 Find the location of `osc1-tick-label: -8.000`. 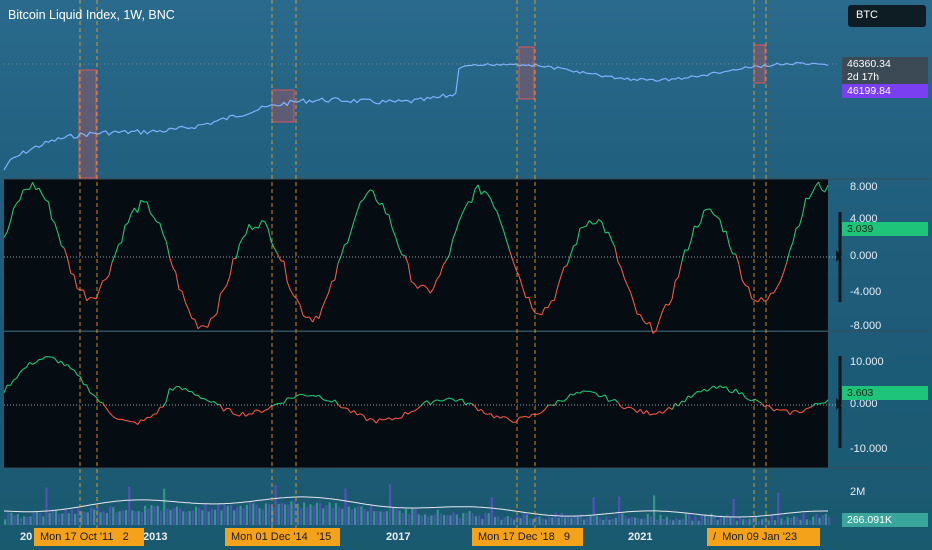

osc1-tick-label: -8.000 is located at coordinates (866, 326).